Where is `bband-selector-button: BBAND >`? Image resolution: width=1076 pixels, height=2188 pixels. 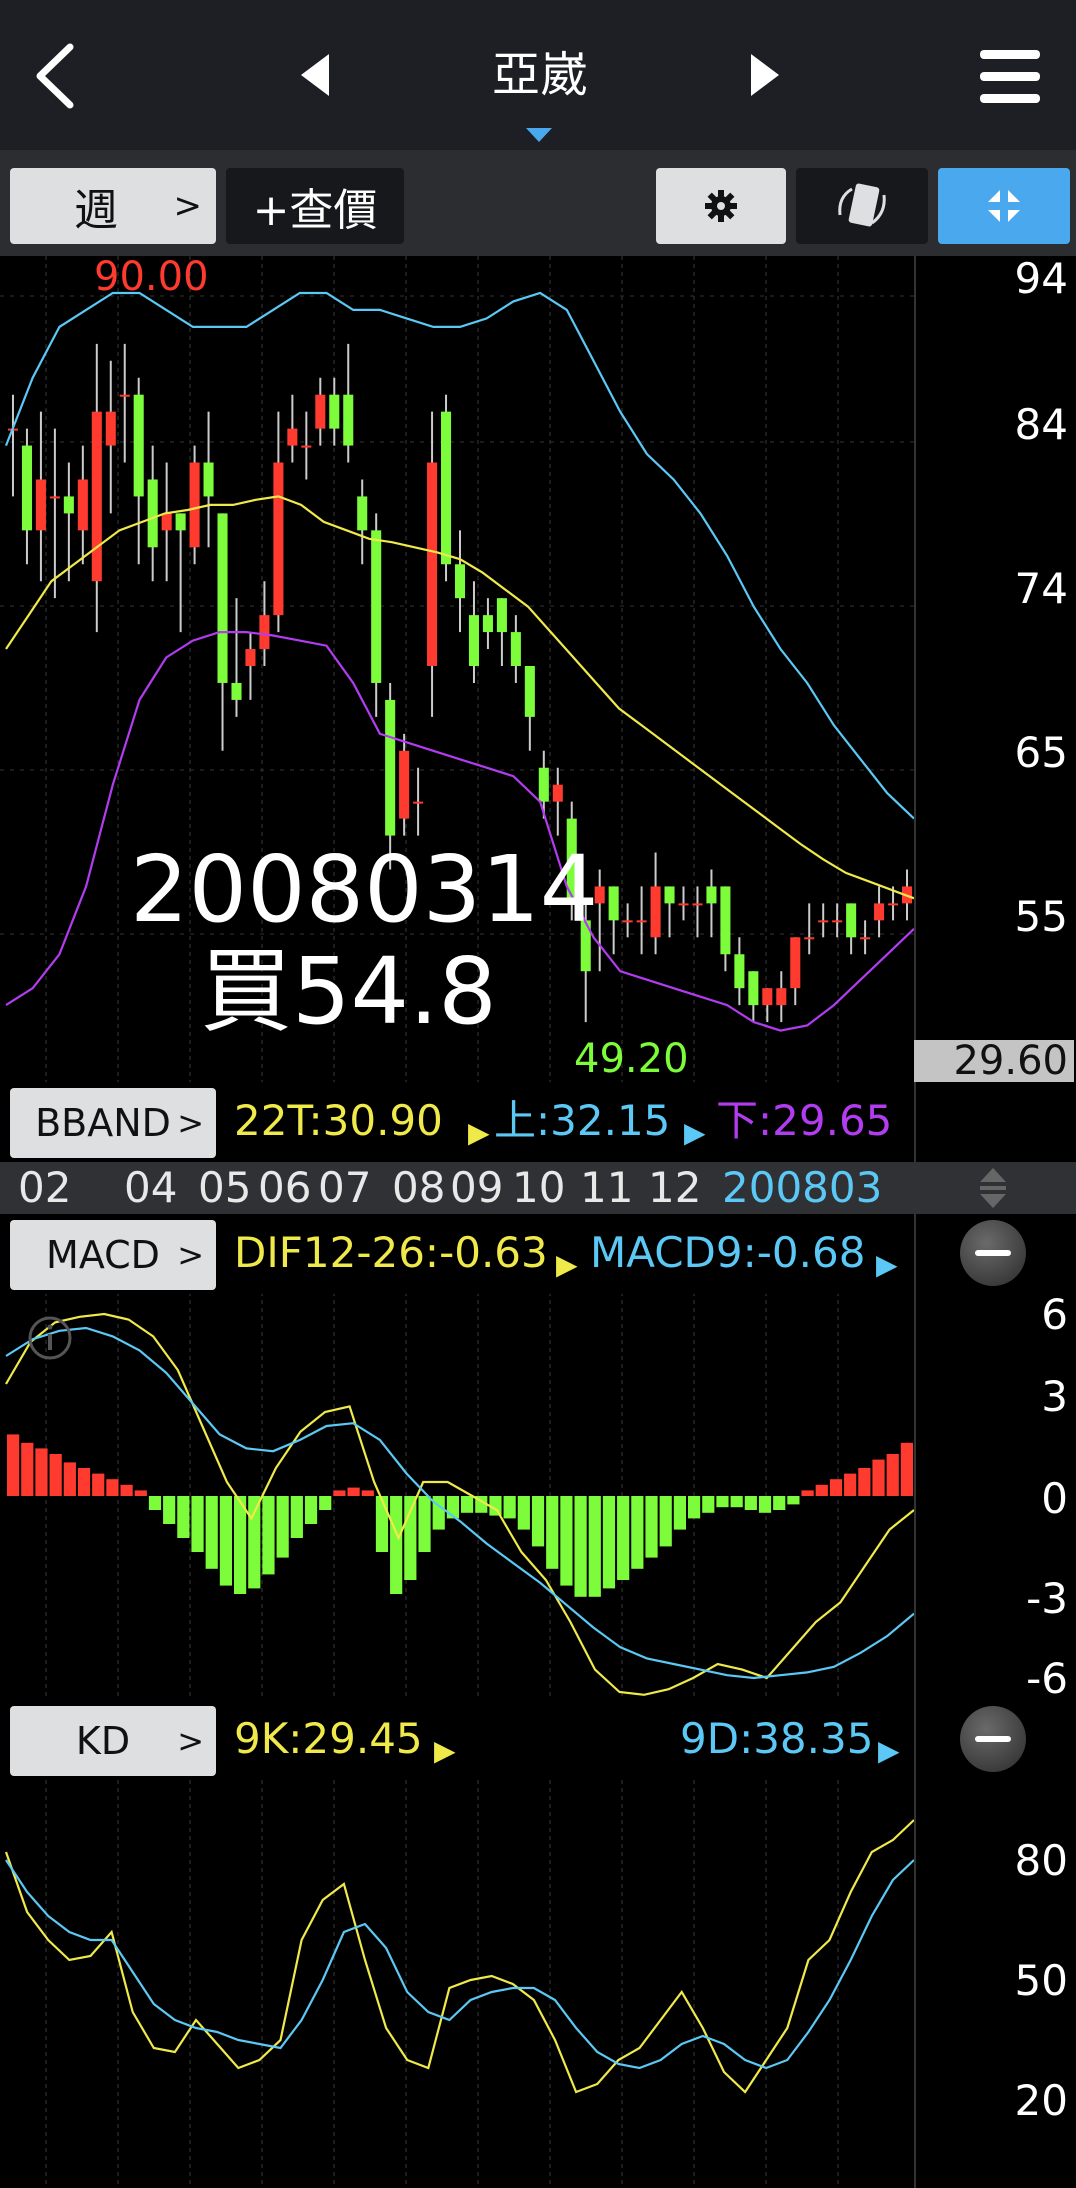
bband-selector-button: BBAND > is located at coordinates (113, 1123).